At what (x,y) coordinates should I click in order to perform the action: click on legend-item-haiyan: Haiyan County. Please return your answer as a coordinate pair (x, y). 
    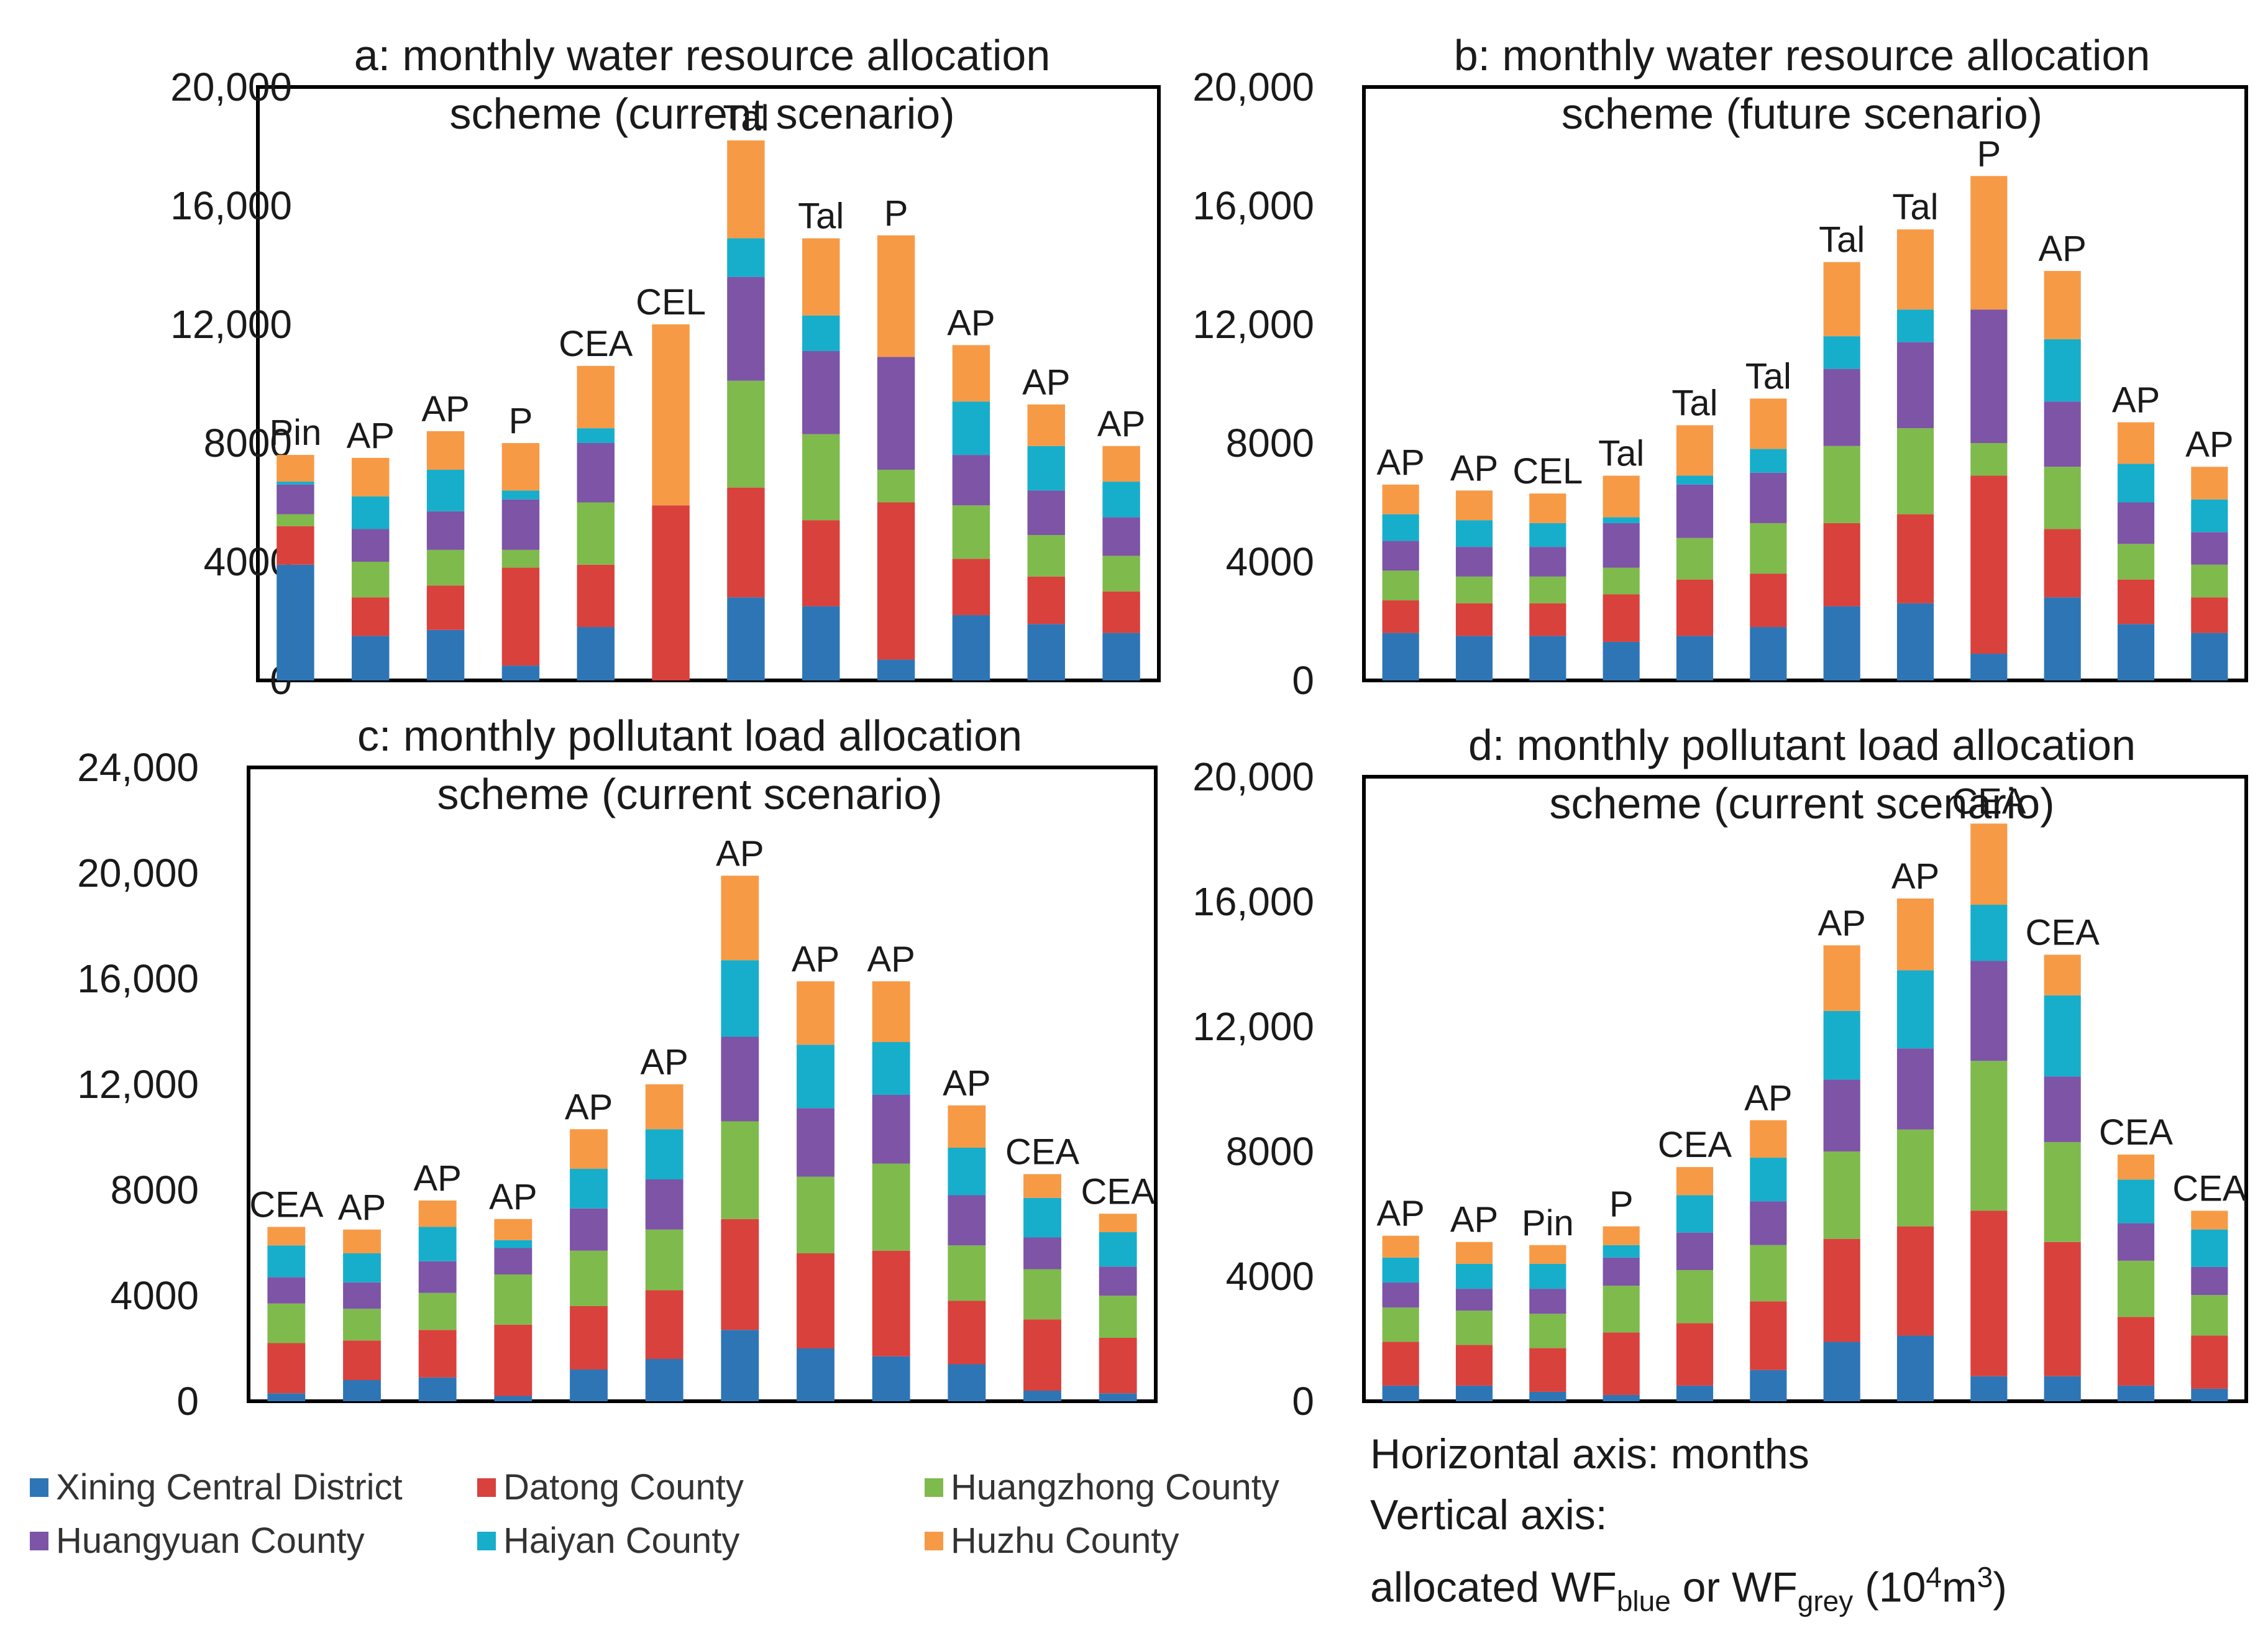
    Looking at the image, I should click on (608, 1541).